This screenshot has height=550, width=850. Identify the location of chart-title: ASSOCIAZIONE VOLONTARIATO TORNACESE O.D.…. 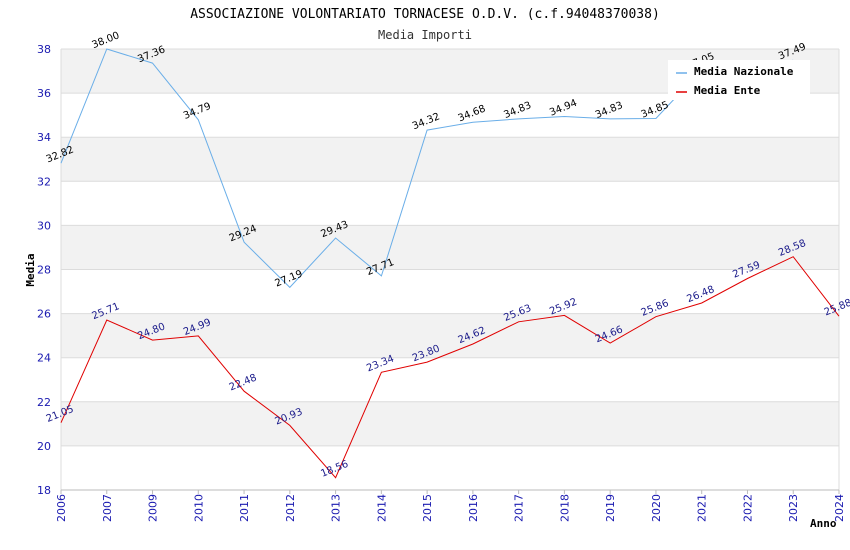
(425, 14).